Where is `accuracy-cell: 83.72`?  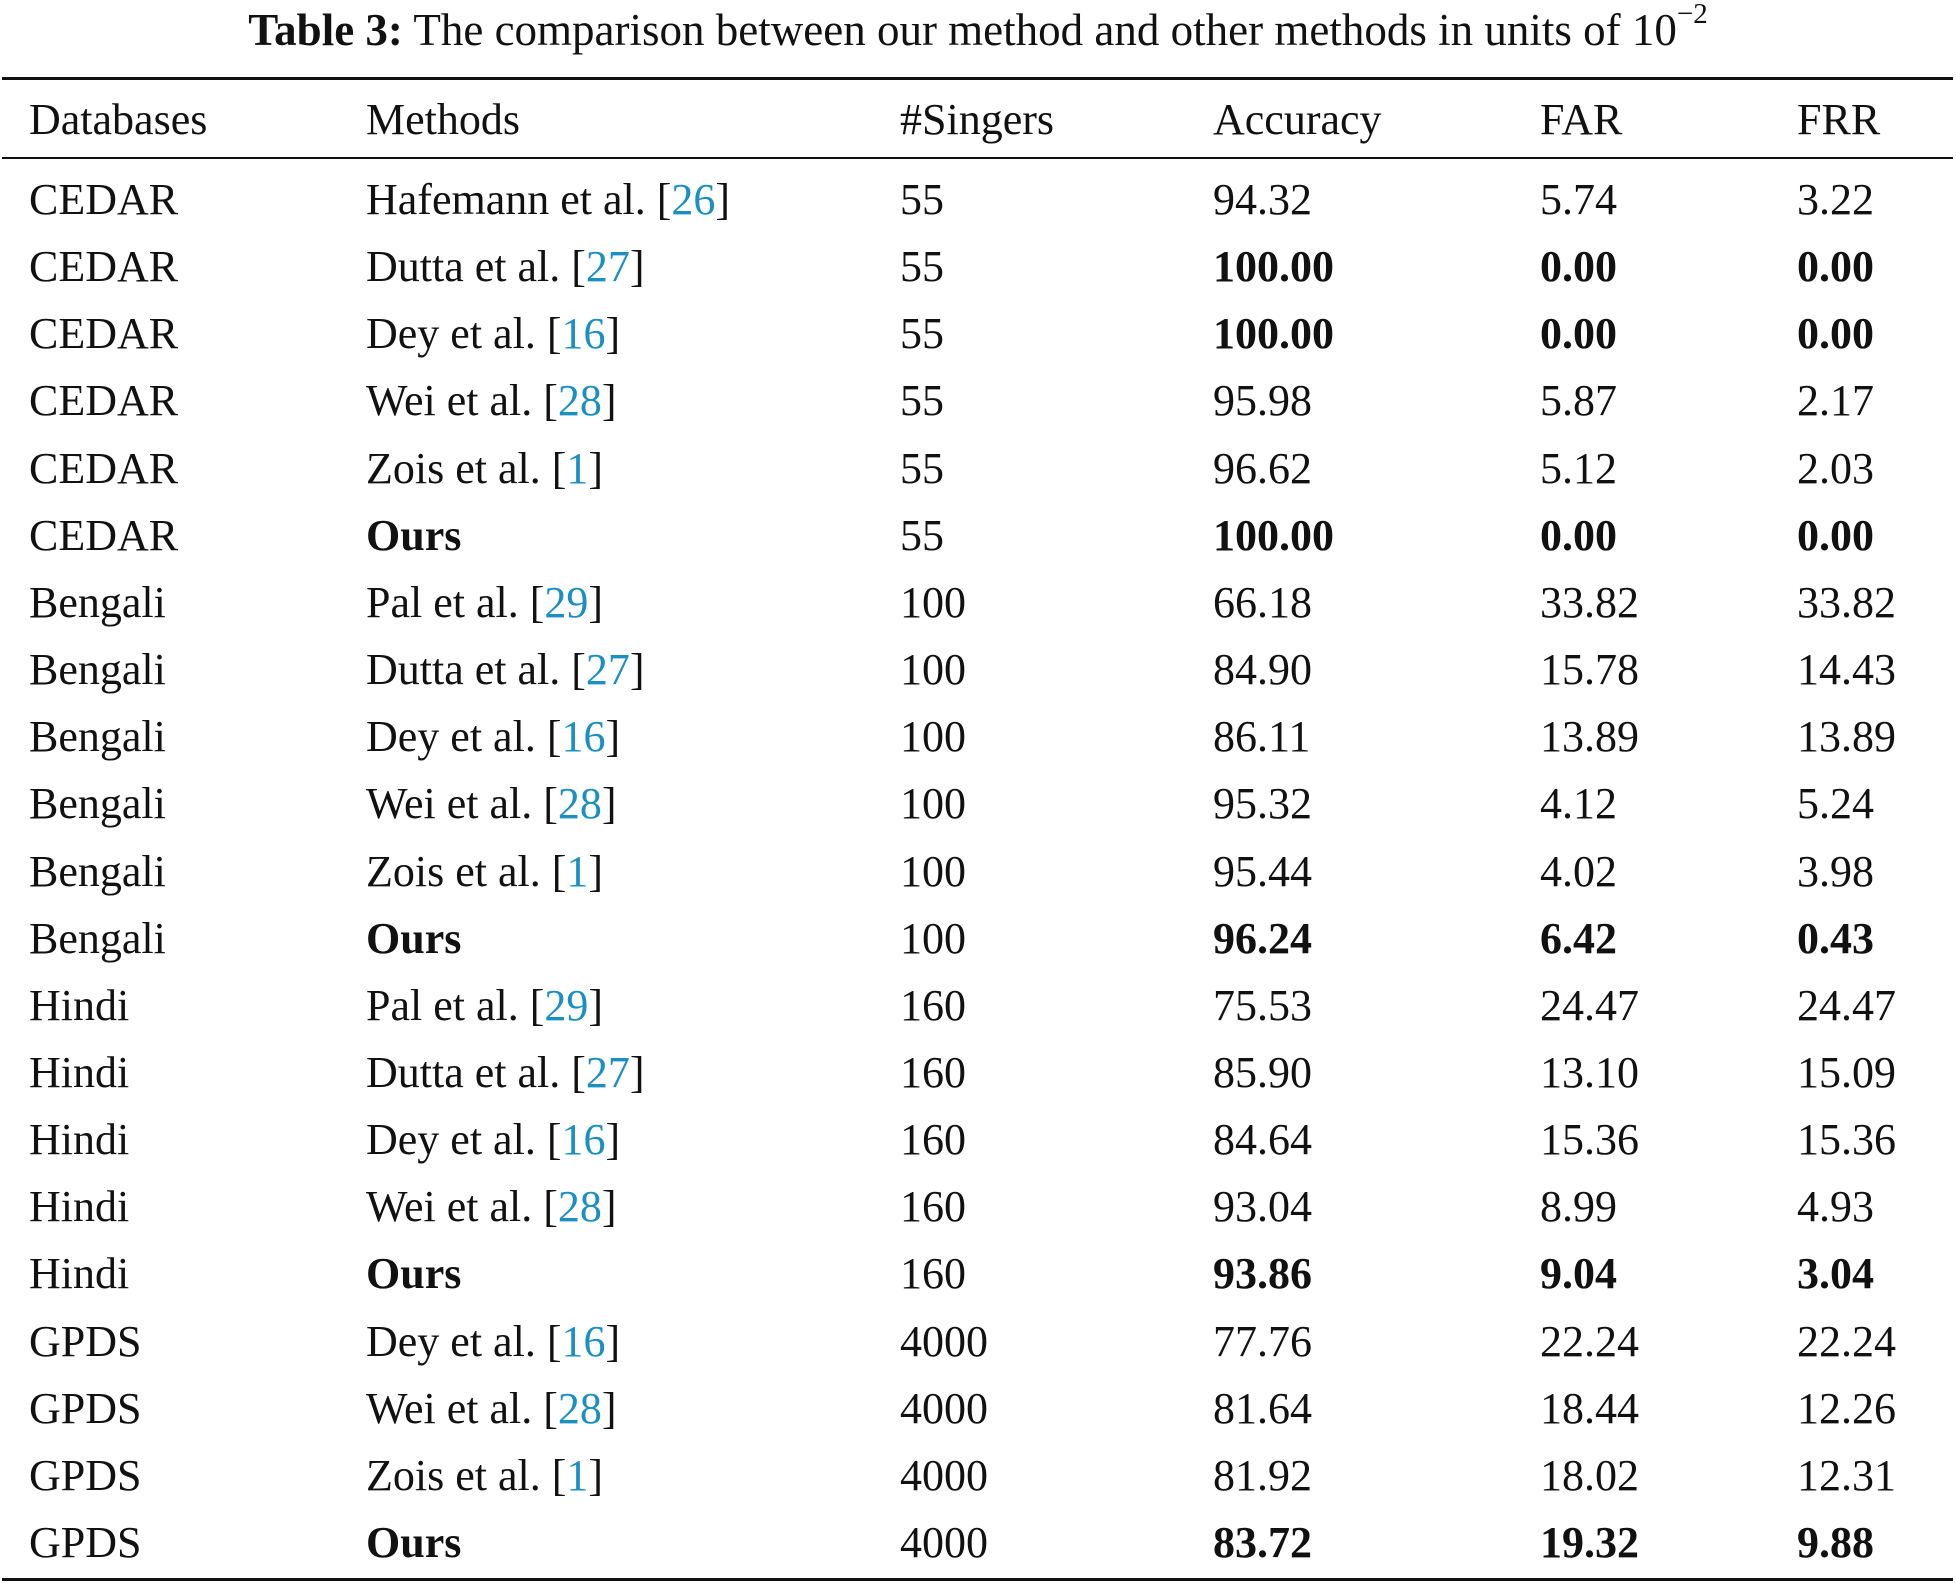
accuracy-cell: 83.72 is located at coordinates (1262, 1542).